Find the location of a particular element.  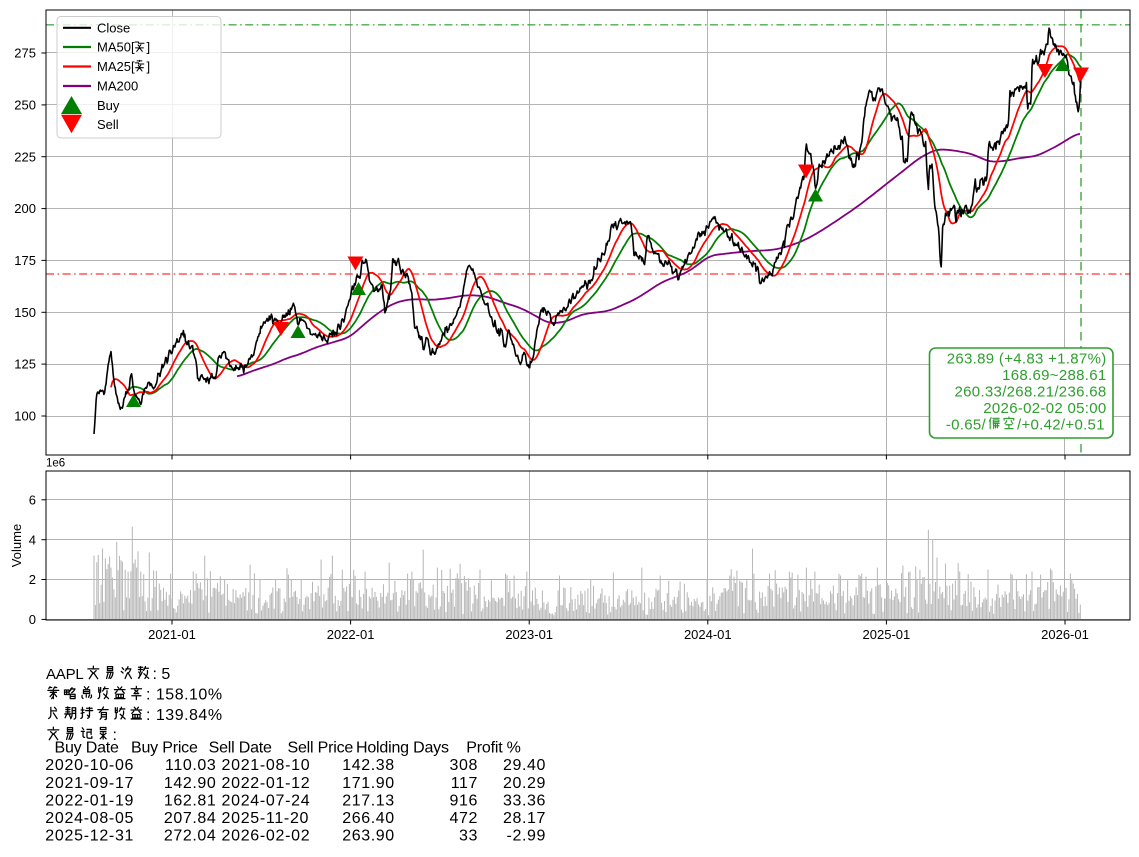

svg-text: 266.40 is located at coordinates (368, 818).